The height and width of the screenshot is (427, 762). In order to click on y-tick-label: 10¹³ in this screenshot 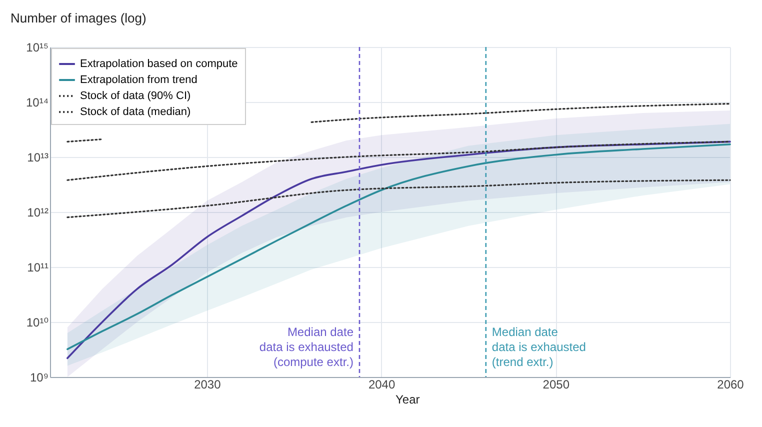, I will do `click(37, 157)`.